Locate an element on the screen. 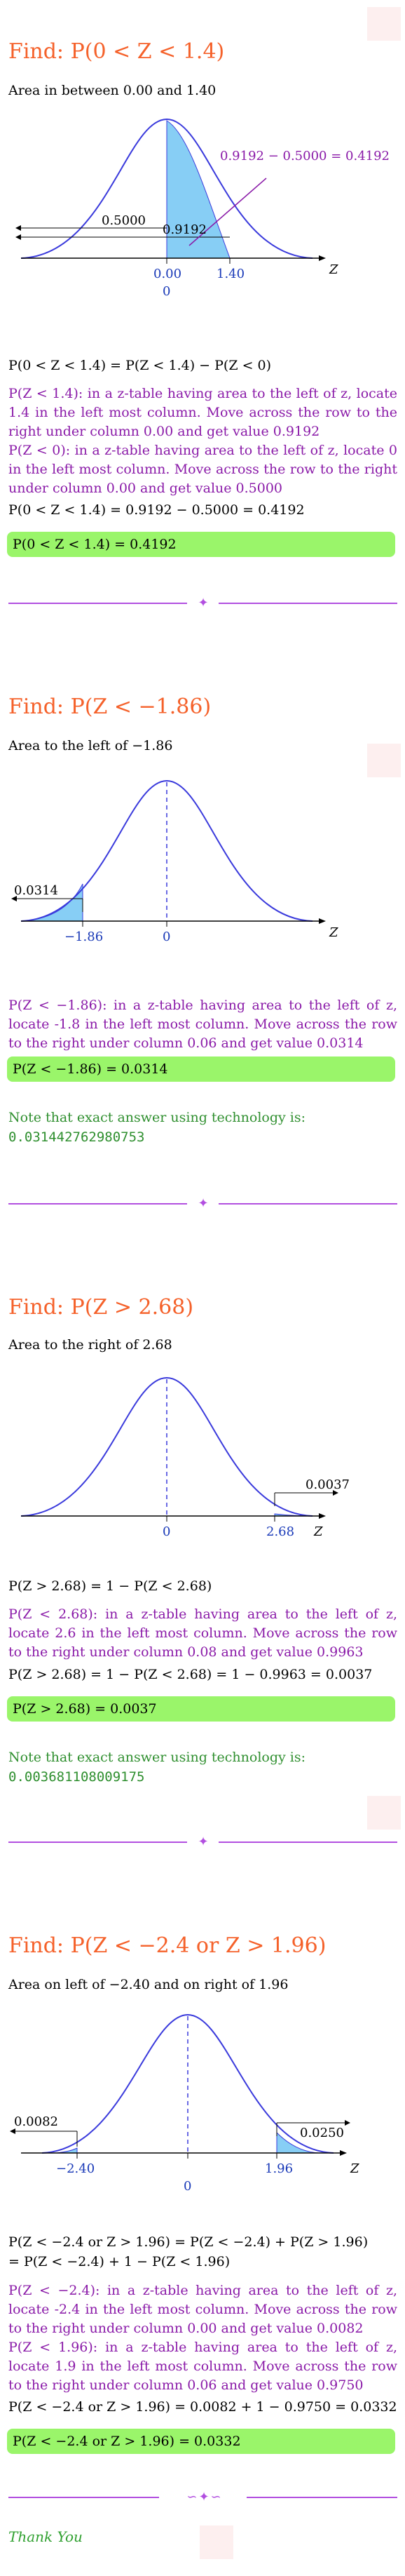 The width and height of the screenshot is (405, 2576). equation-line: P(0 < Z < 1.4) = P(Z < 1.4) − P(Z < 0) is located at coordinates (140, 365).